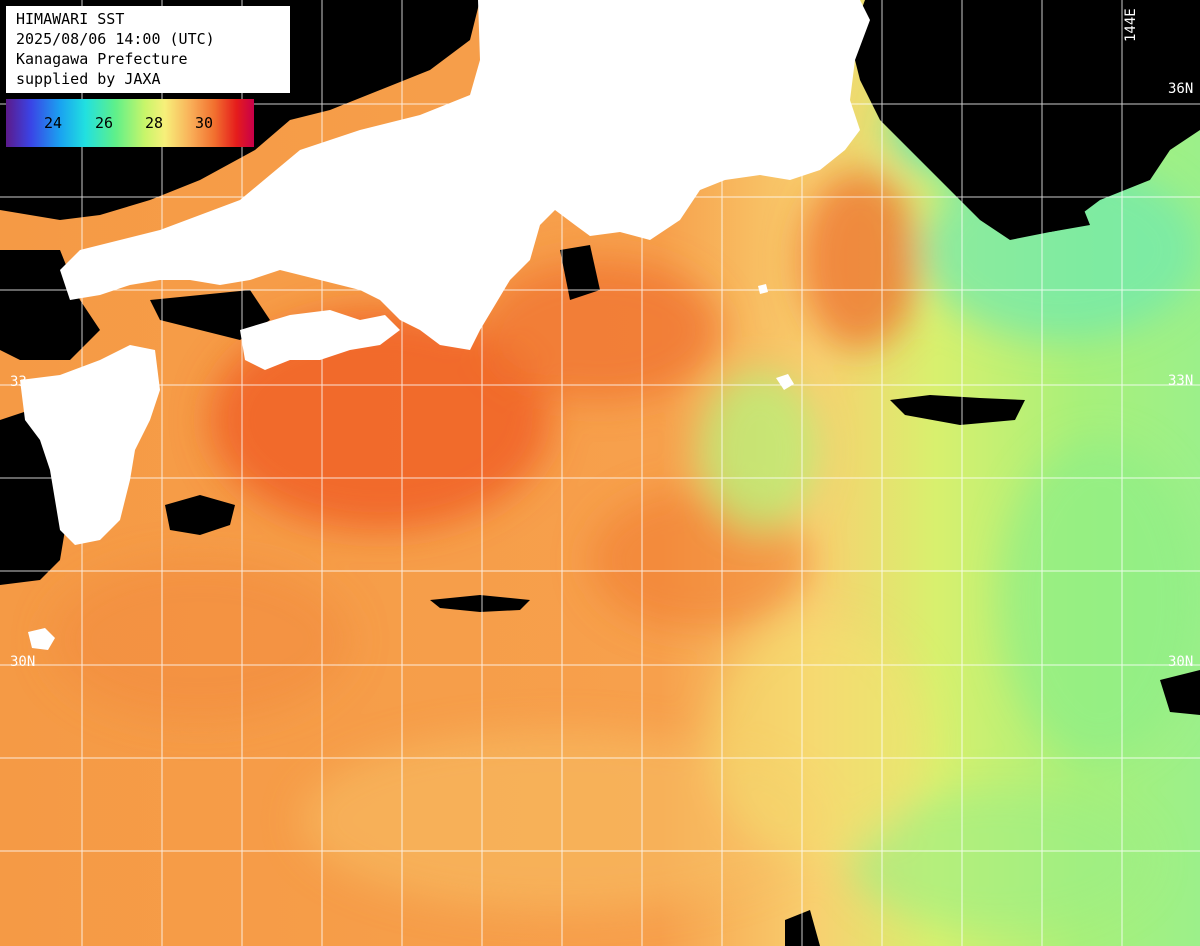 The width and height of the screenshot is (1200, 946). What do you see at coordinates (1181, 381) in the screenshot?
I see `lat-label-33n-right: 33N` at bounding box center [1181, 381].